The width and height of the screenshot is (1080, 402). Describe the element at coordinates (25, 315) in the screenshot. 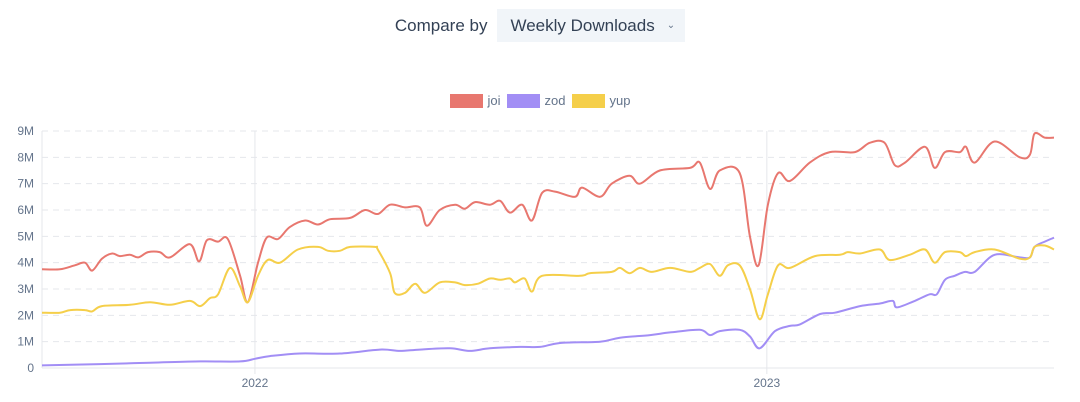

I see `y-tick-label: 2M` at that location.